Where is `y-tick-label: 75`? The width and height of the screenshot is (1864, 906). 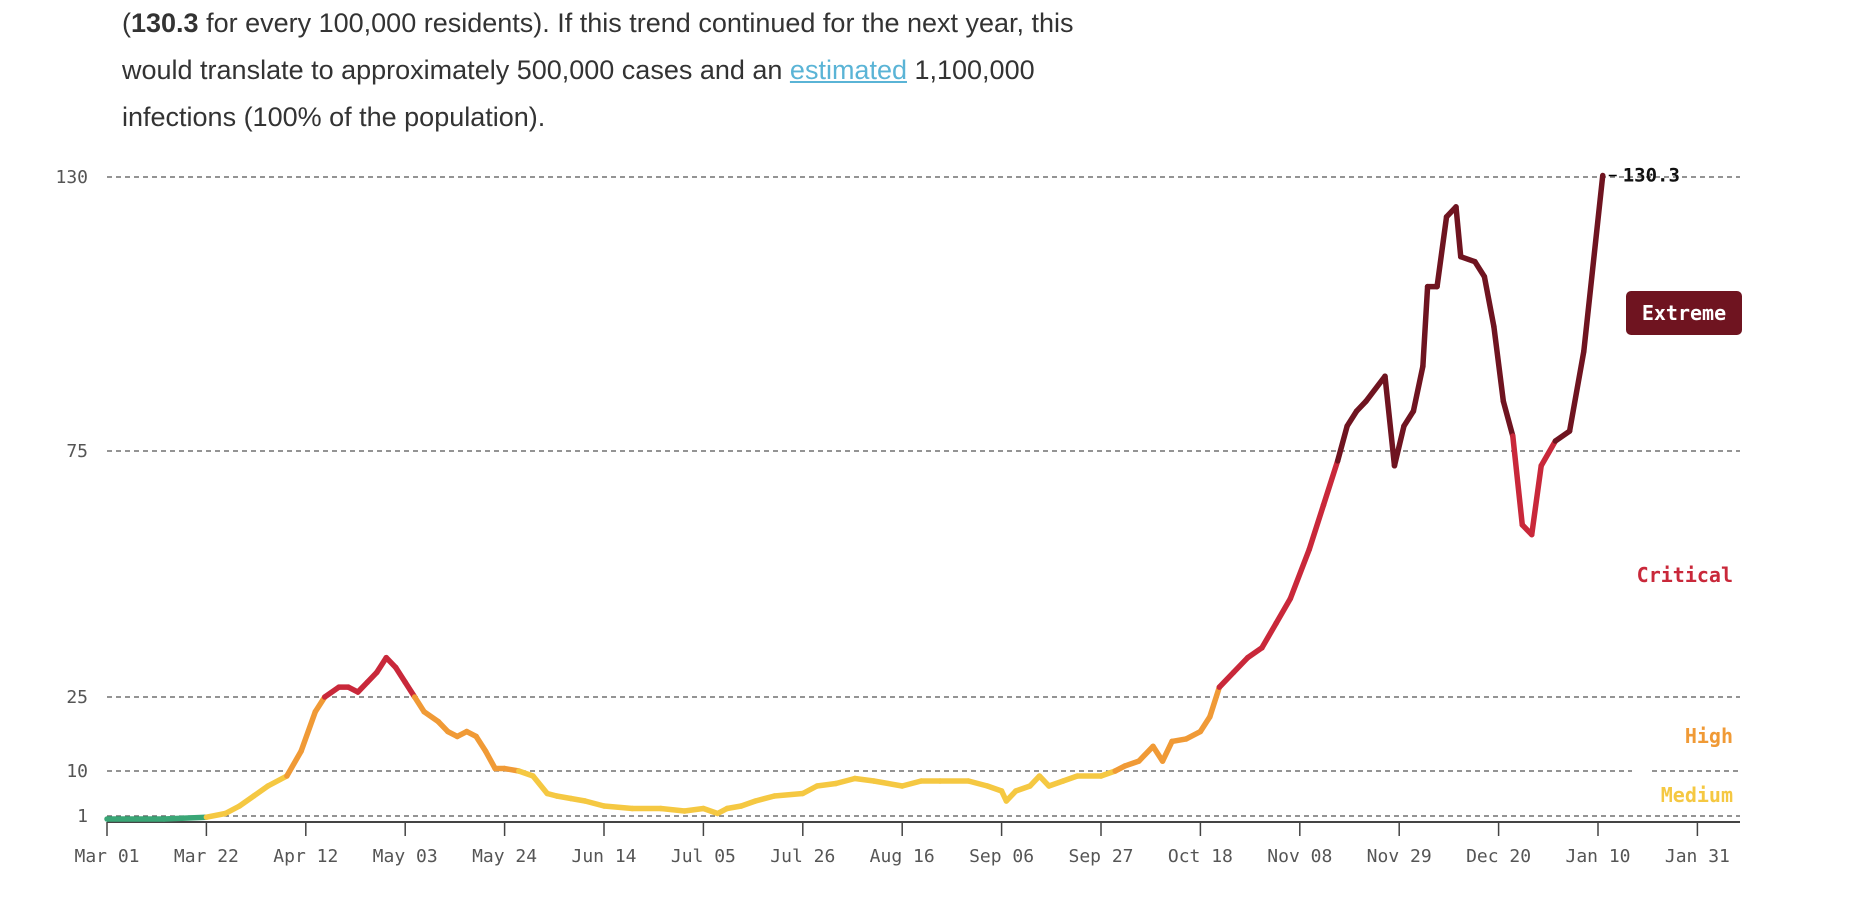
y-tick-label: 75 is located at coordinates (77, 451).